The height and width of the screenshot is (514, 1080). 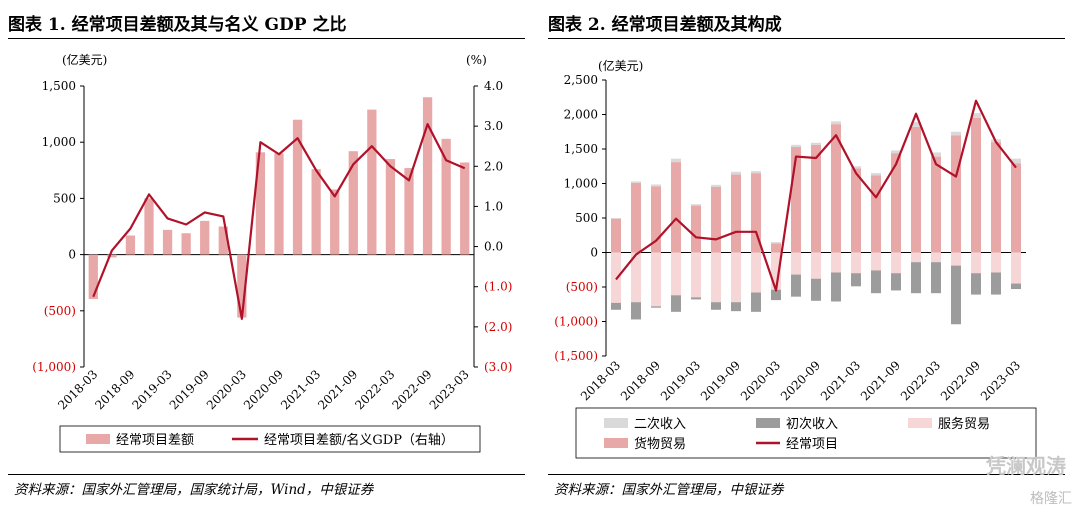 I want to click on right-tick-label: (2.0), so click(x=498, y=327).